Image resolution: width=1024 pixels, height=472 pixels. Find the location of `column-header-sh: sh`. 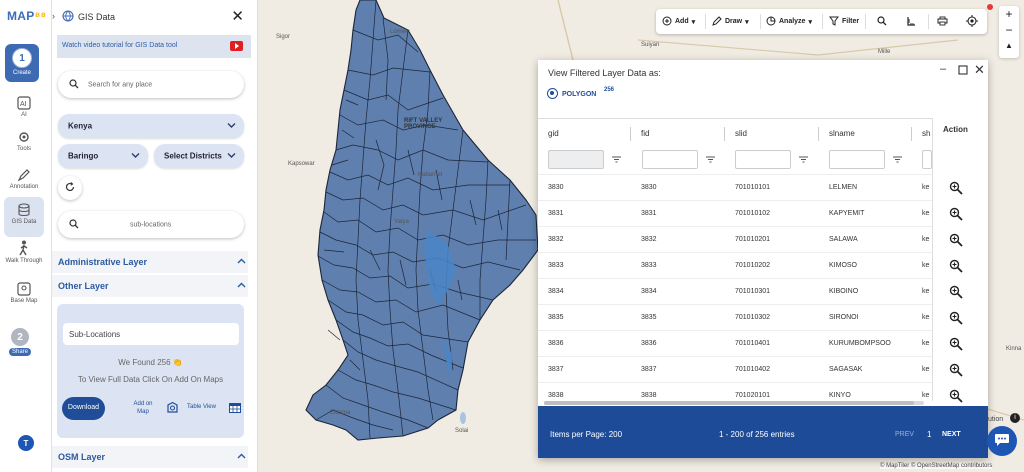

column-header-sh: sh is located at coordinates (926, 133).